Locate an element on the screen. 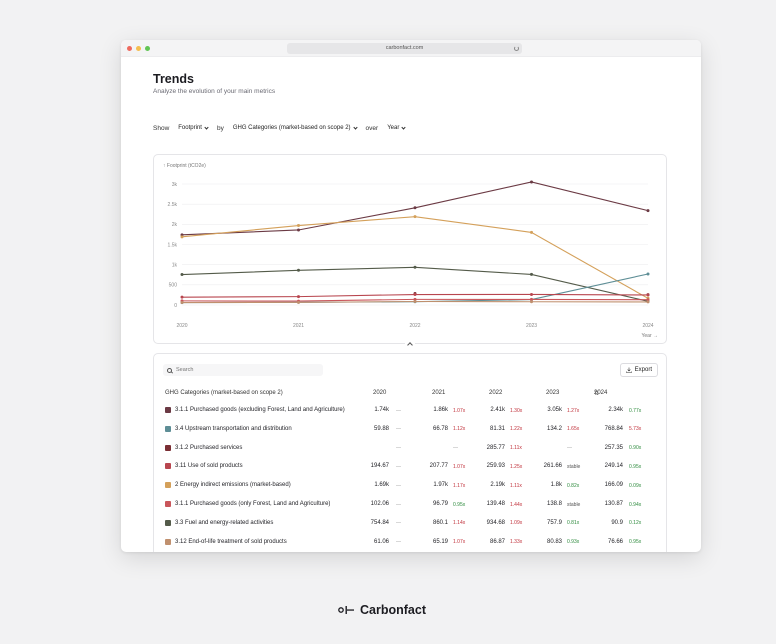 The height and width of the screenshot is (644, 776). cell-change: 1.65x is located at coordinates (573, 429).